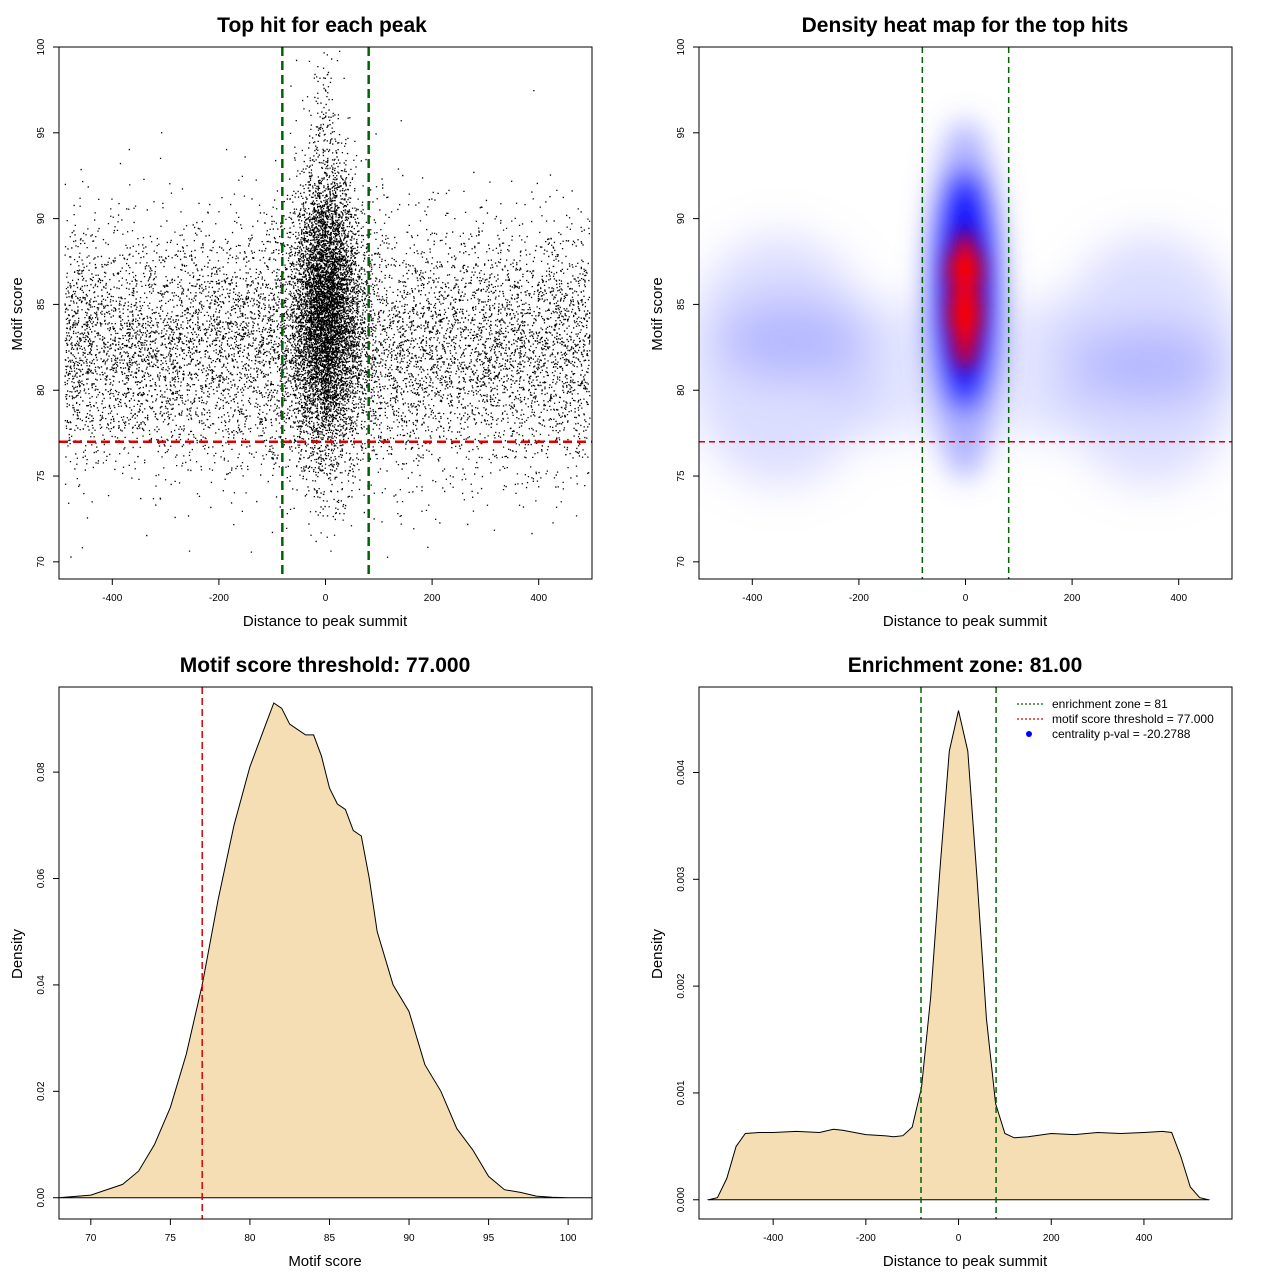  Describe the element at coordinates (324, 591) in the screenshot. I see `scatter-x-axis: -400 -200 0 200 400` at that location.